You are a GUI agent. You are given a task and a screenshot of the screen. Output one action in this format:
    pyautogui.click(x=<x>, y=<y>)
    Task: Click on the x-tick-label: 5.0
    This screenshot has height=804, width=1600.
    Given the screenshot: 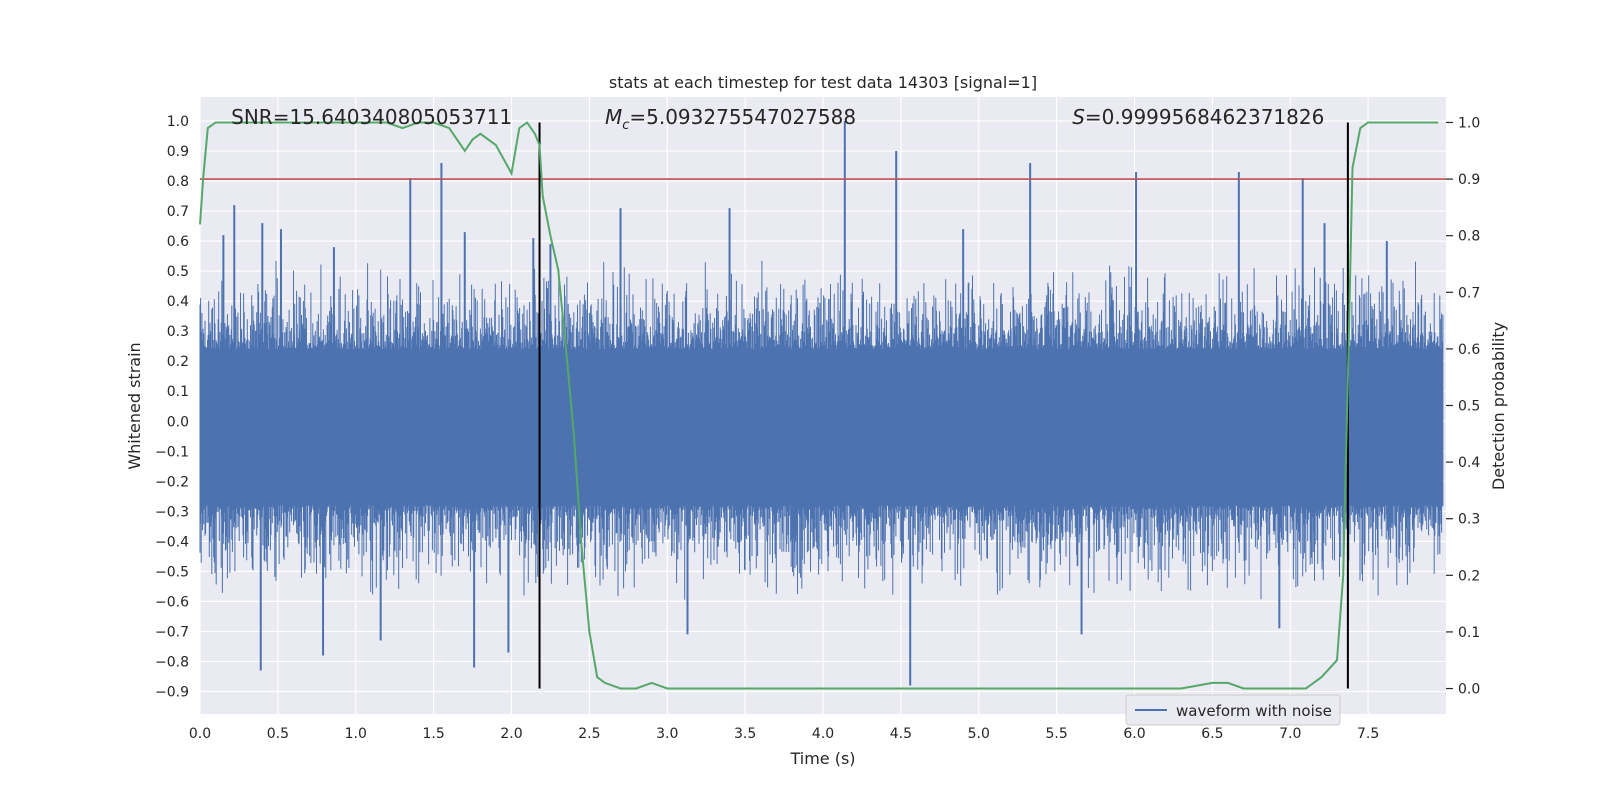 What is the action you would take?
    pyautogui.click(x=979, y=734)
    